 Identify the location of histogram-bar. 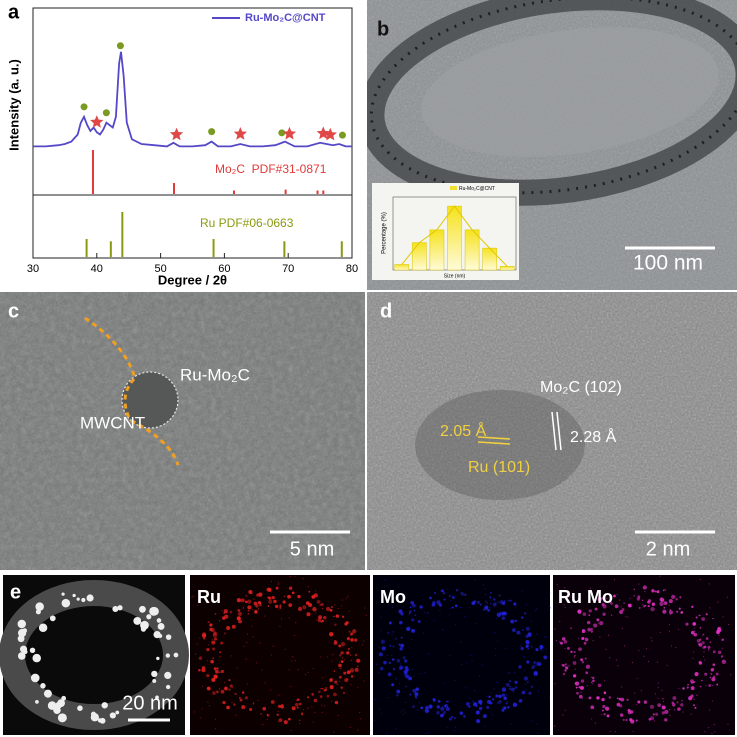
(489, 259).